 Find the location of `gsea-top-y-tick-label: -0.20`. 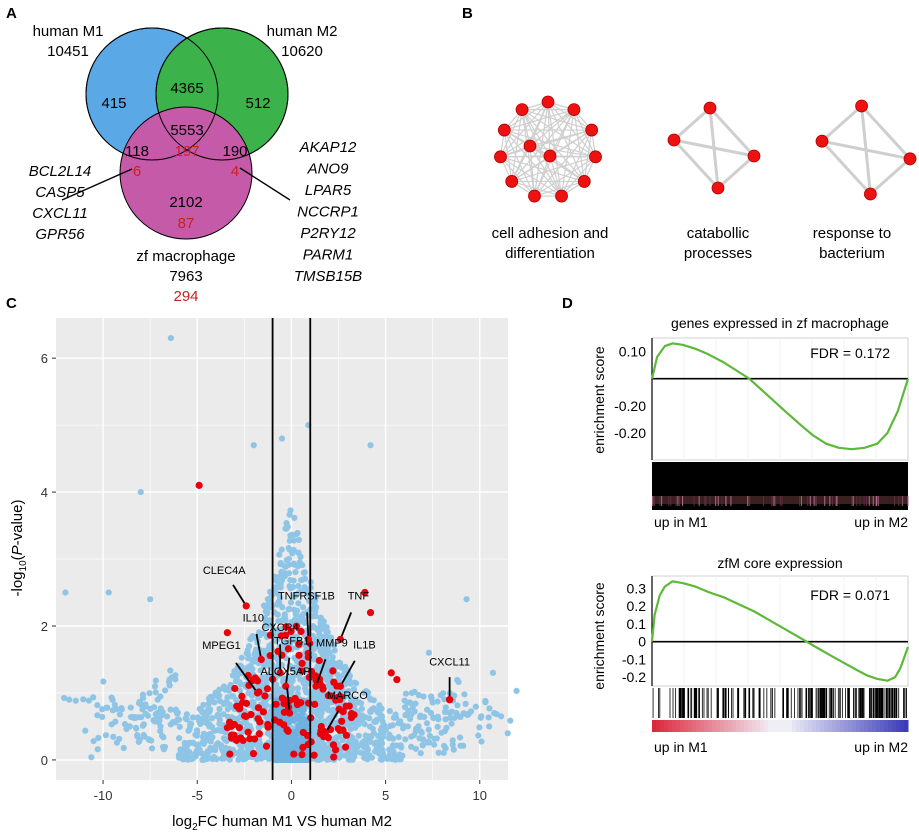

gsea-top-y-tick-label: -0.20 is located at coordinates (630, 406).